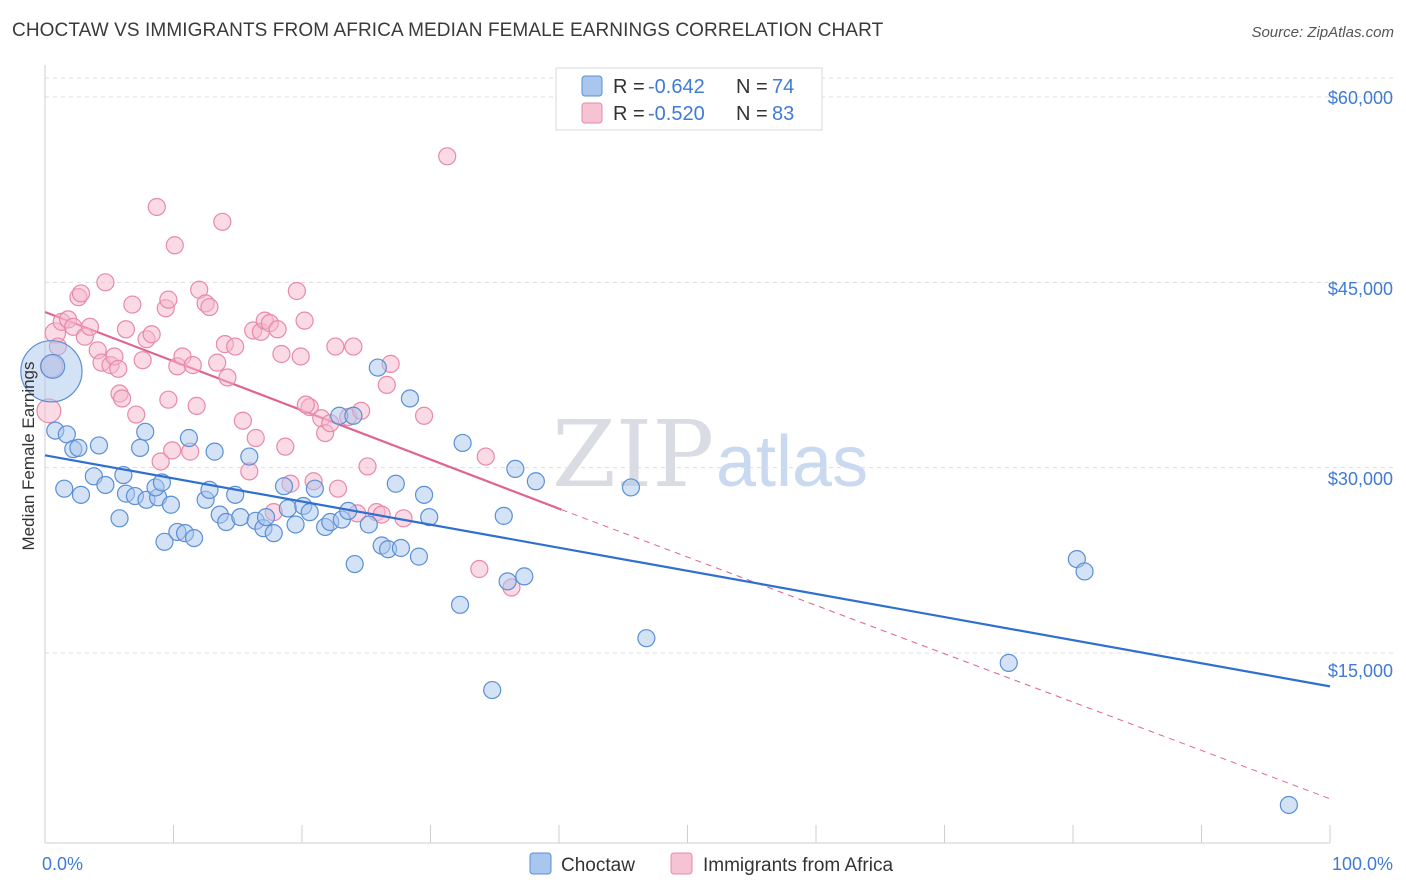  I want to click on bottom-legend-label-choctaw: Choctaw, so click(598, 865).